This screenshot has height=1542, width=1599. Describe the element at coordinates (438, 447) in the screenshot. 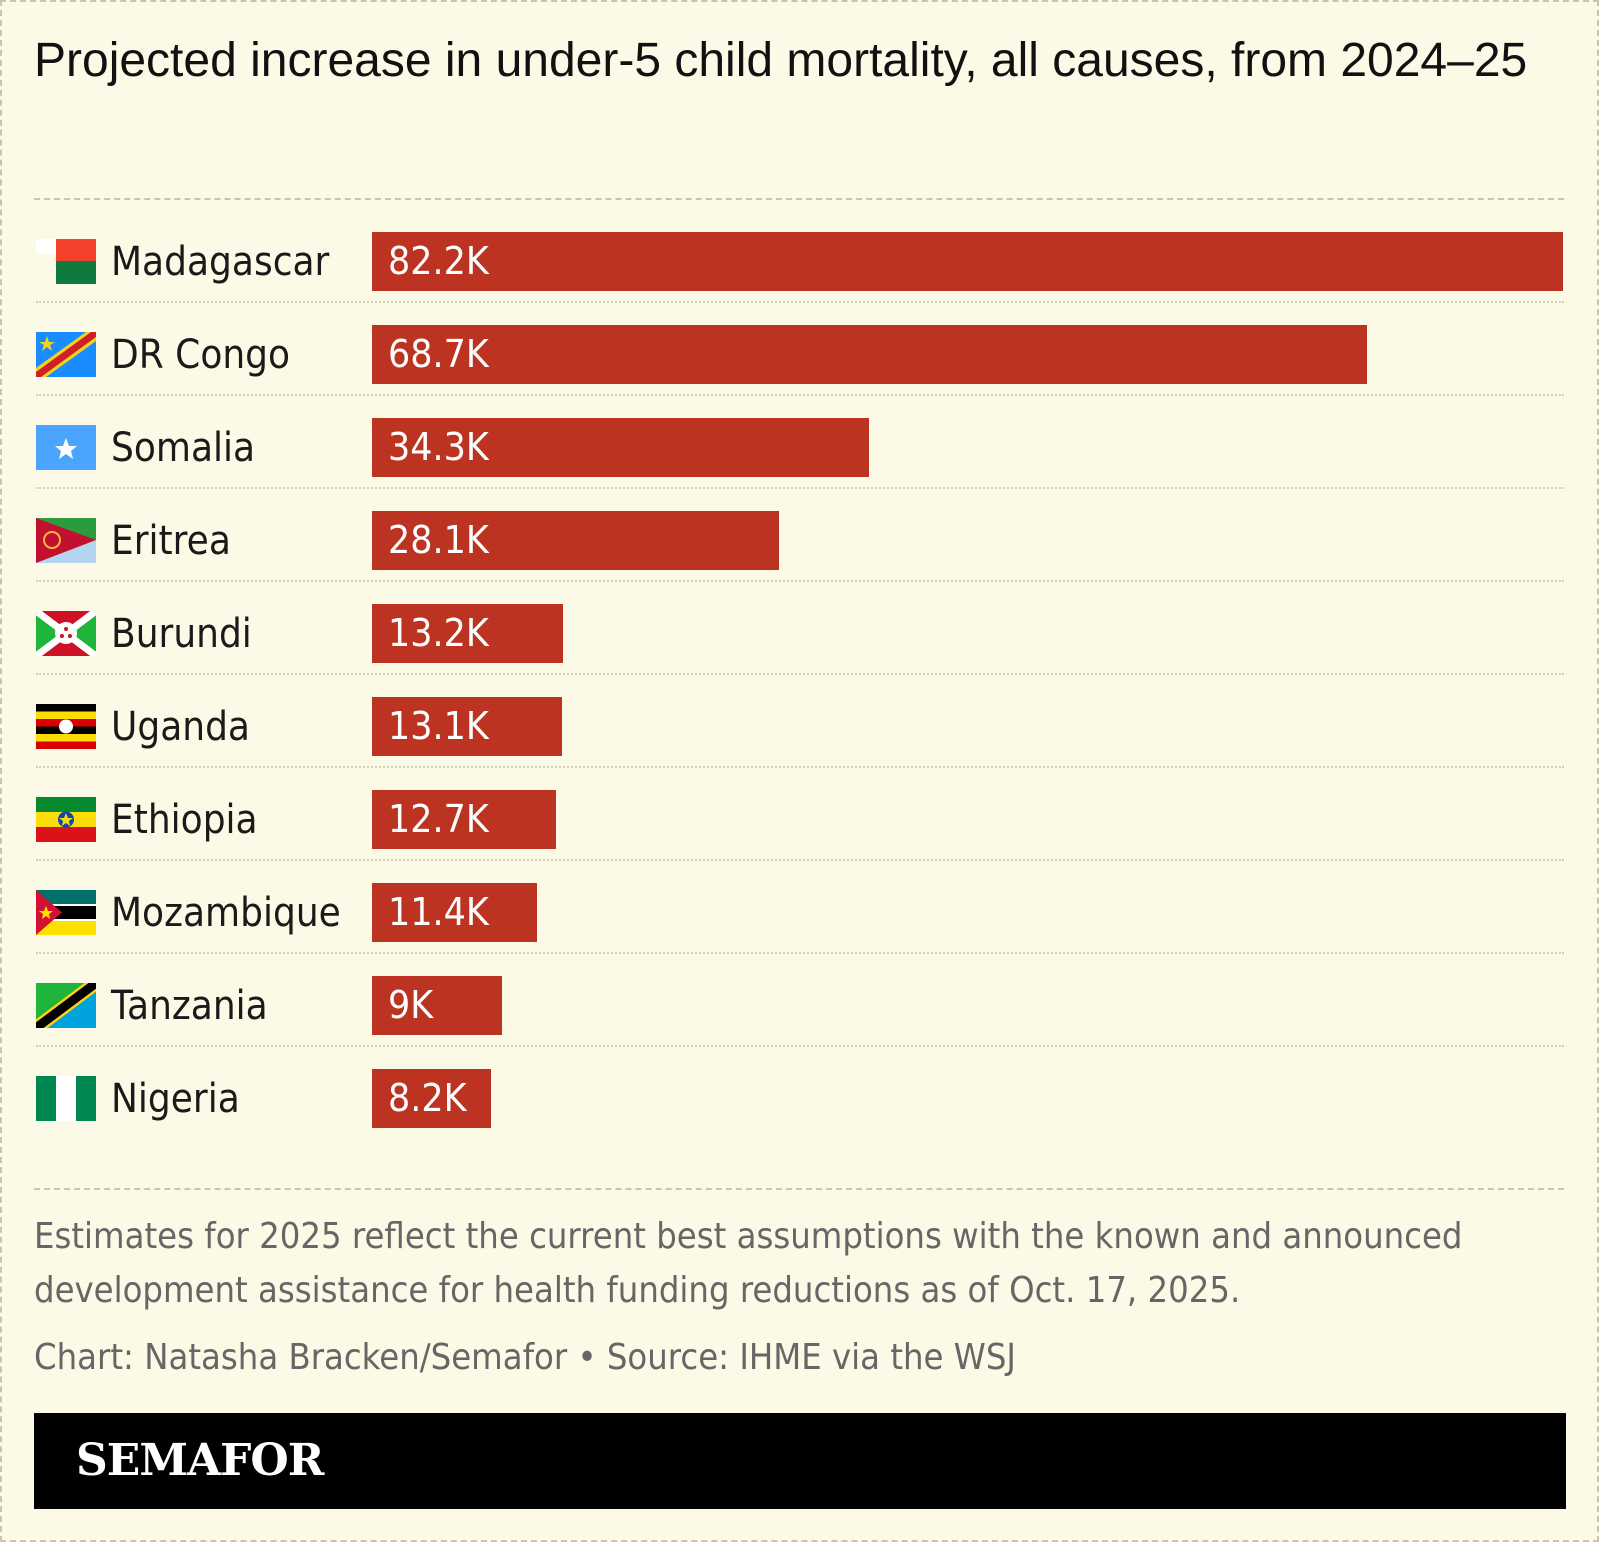

I see `data-label-somalia: 34.3K` at that location.